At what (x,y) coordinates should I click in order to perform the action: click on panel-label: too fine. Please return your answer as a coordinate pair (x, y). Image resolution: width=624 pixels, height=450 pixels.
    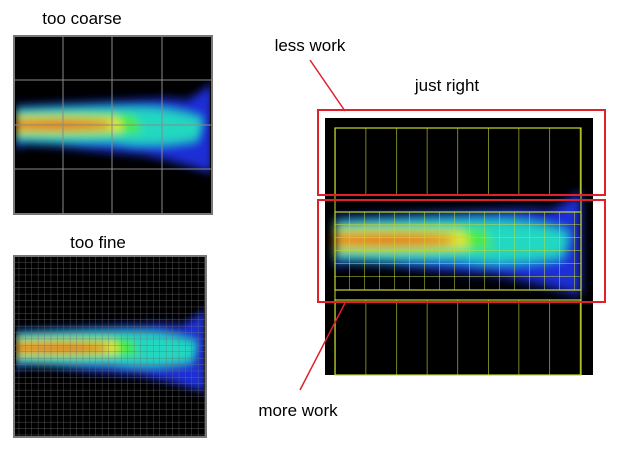
    Looking at the image, I should click on (98, 242).